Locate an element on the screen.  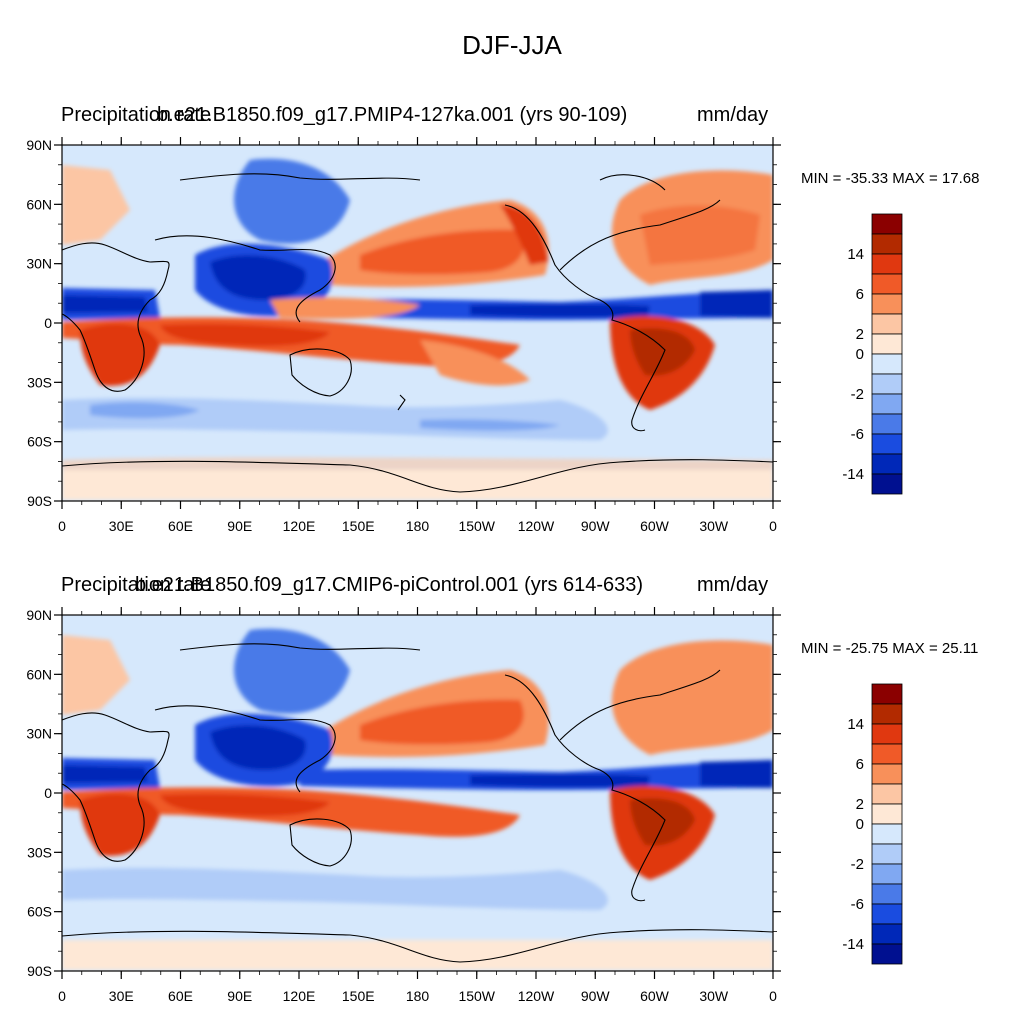
panel2-colorbar-label: -6 is located at coordinates (857, 904).